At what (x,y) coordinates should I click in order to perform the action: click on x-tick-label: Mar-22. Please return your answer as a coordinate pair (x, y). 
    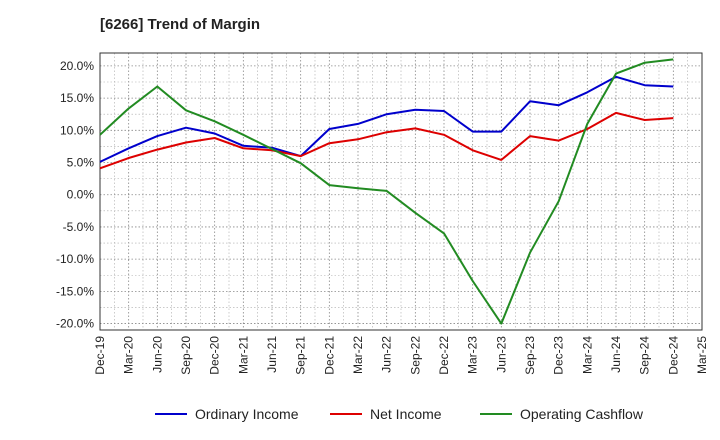
    Looking at the image, I should click on (358, 355).